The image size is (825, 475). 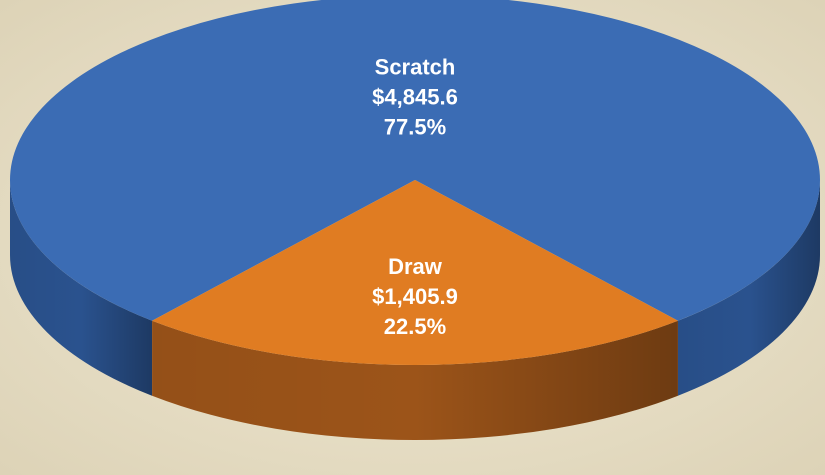 I want to click on value-label: $1,405.9, so click(x=415, y=296).